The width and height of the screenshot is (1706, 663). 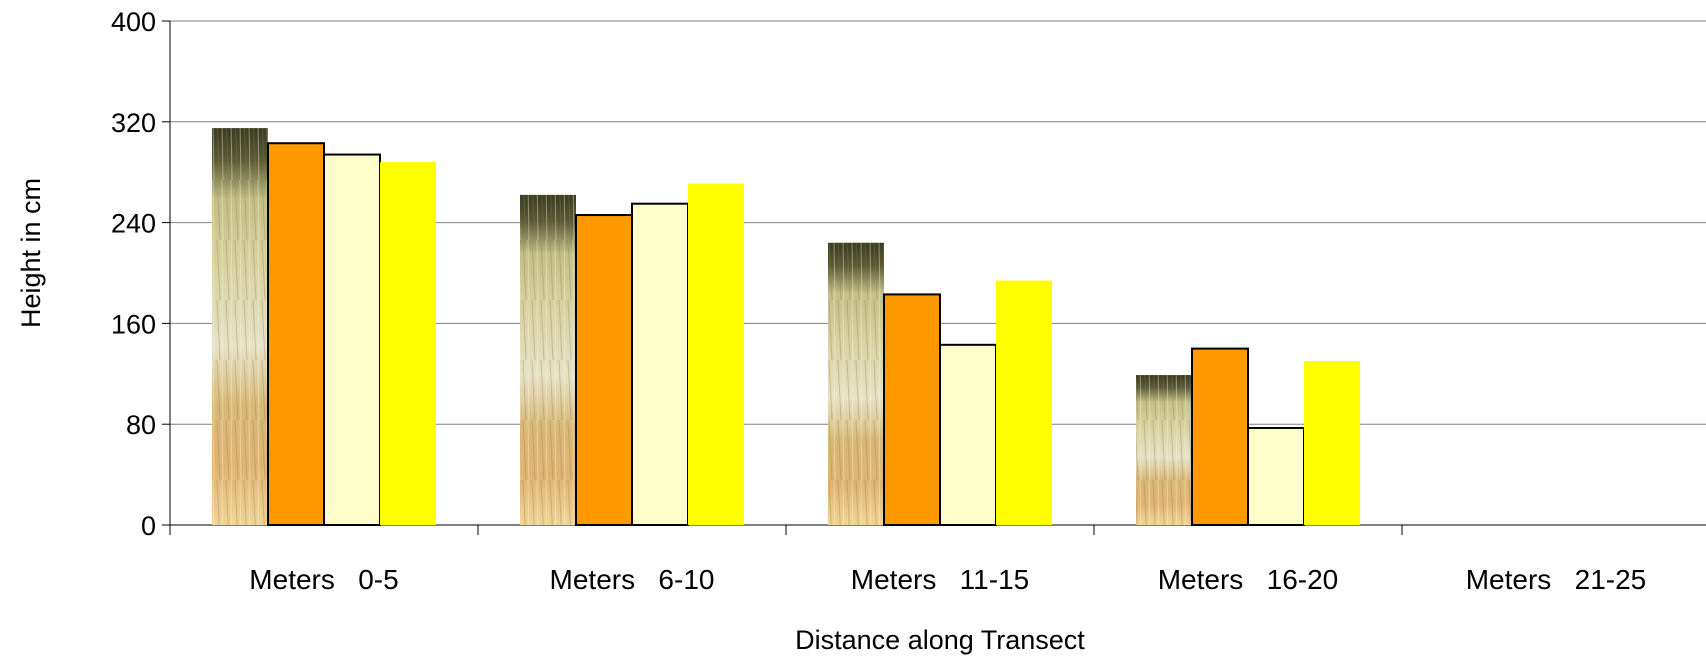 What do you see at coordinates (323, 579) in the screenshot?
I see `x-tick-label: Meters 0-5` at bounding box center [323, 579].